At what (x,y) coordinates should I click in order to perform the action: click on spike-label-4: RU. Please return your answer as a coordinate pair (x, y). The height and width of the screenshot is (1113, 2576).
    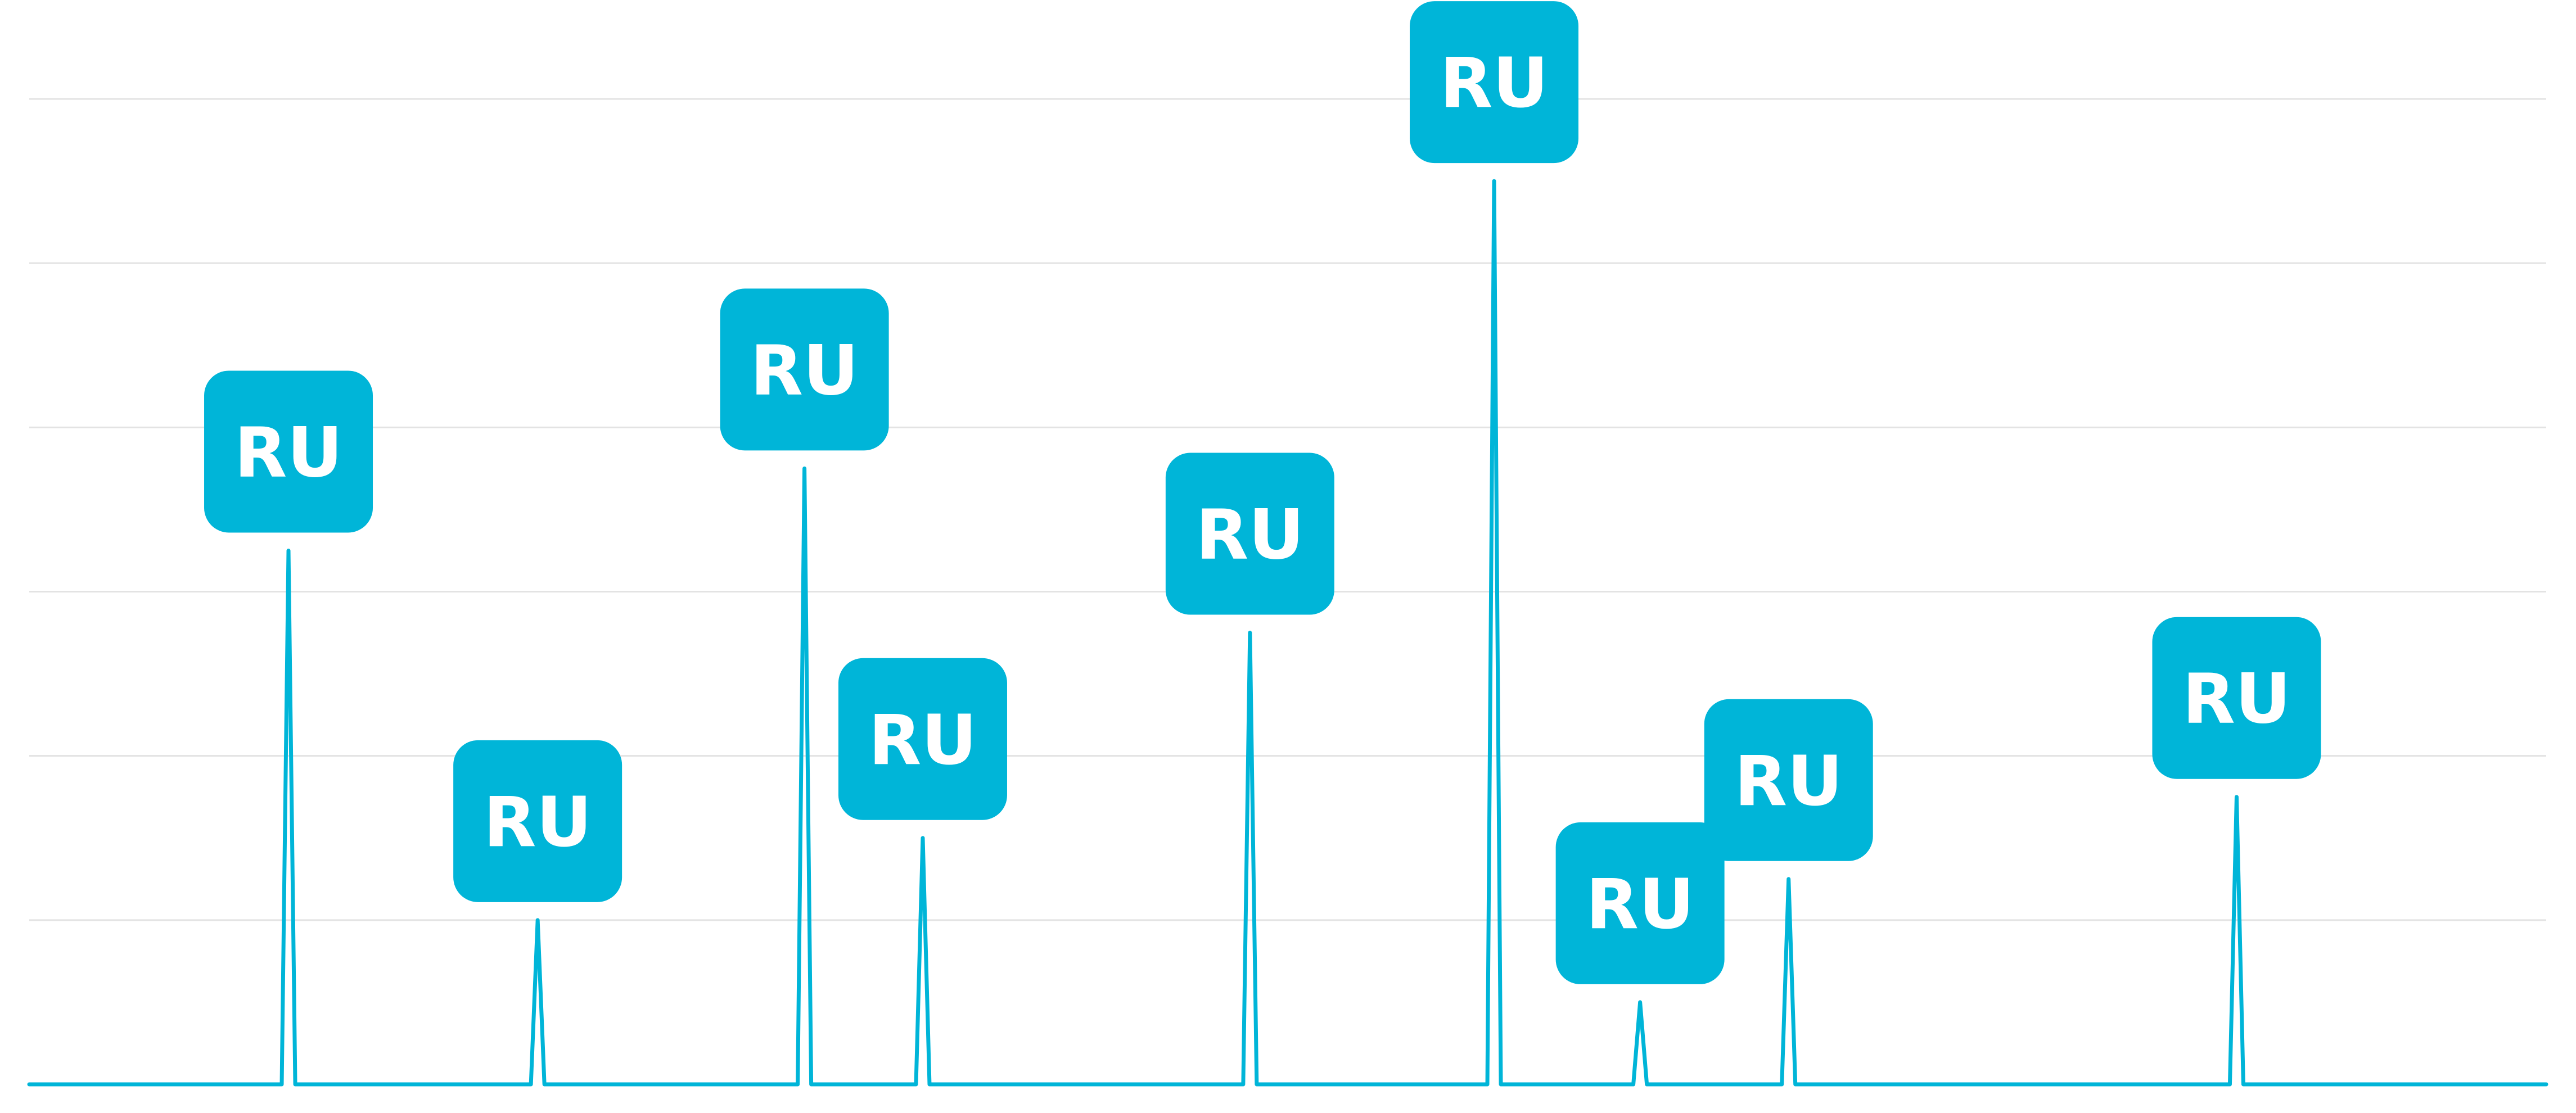
    Looking at the image, I should click on (922, 739).